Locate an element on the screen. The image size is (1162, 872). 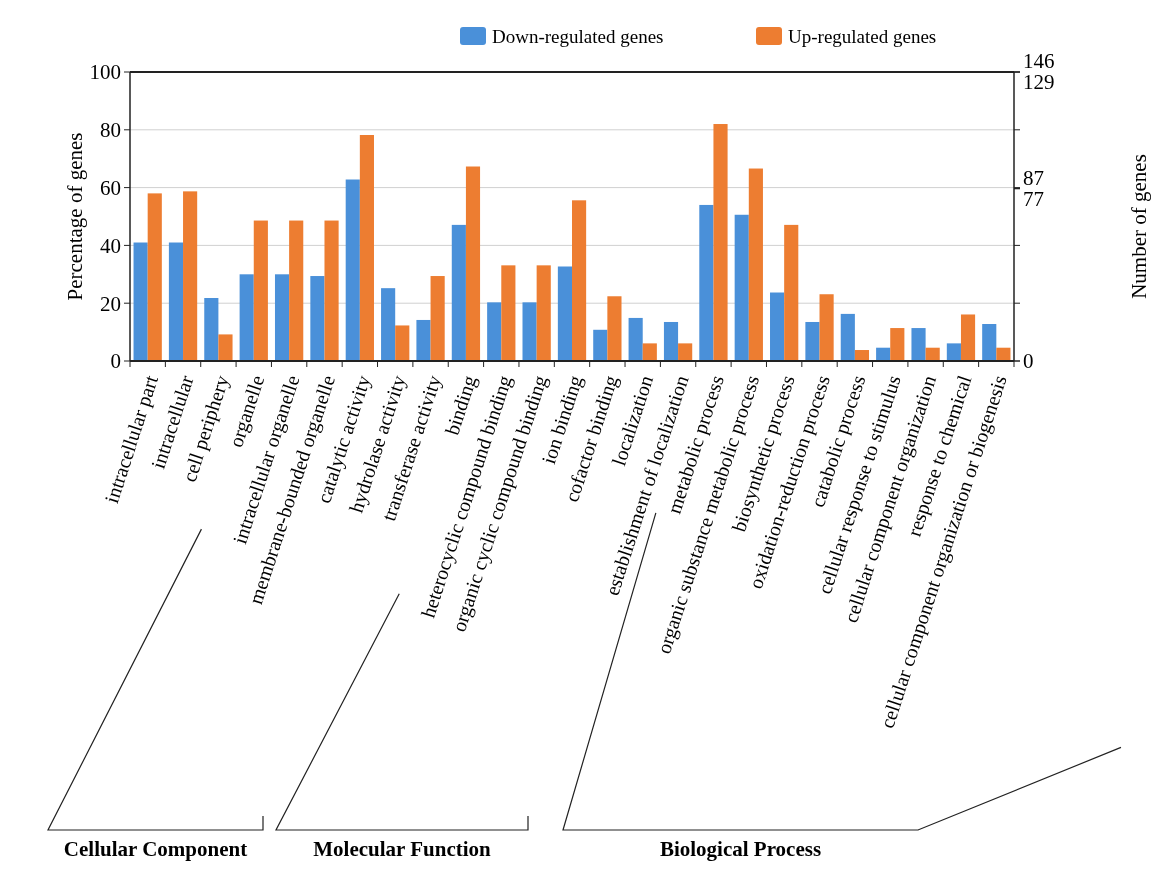
text: Cellular Component is located at coordinates (155, 849).